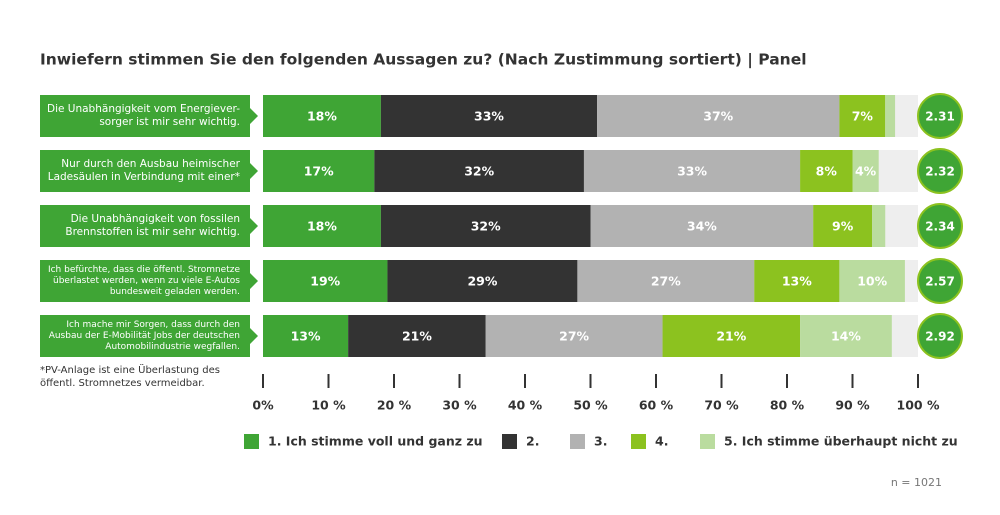  What do you see at coordinates (787, 405) in the screenshot?
I see `x-tick-label: 80 %` at bounding box center [787, 405].